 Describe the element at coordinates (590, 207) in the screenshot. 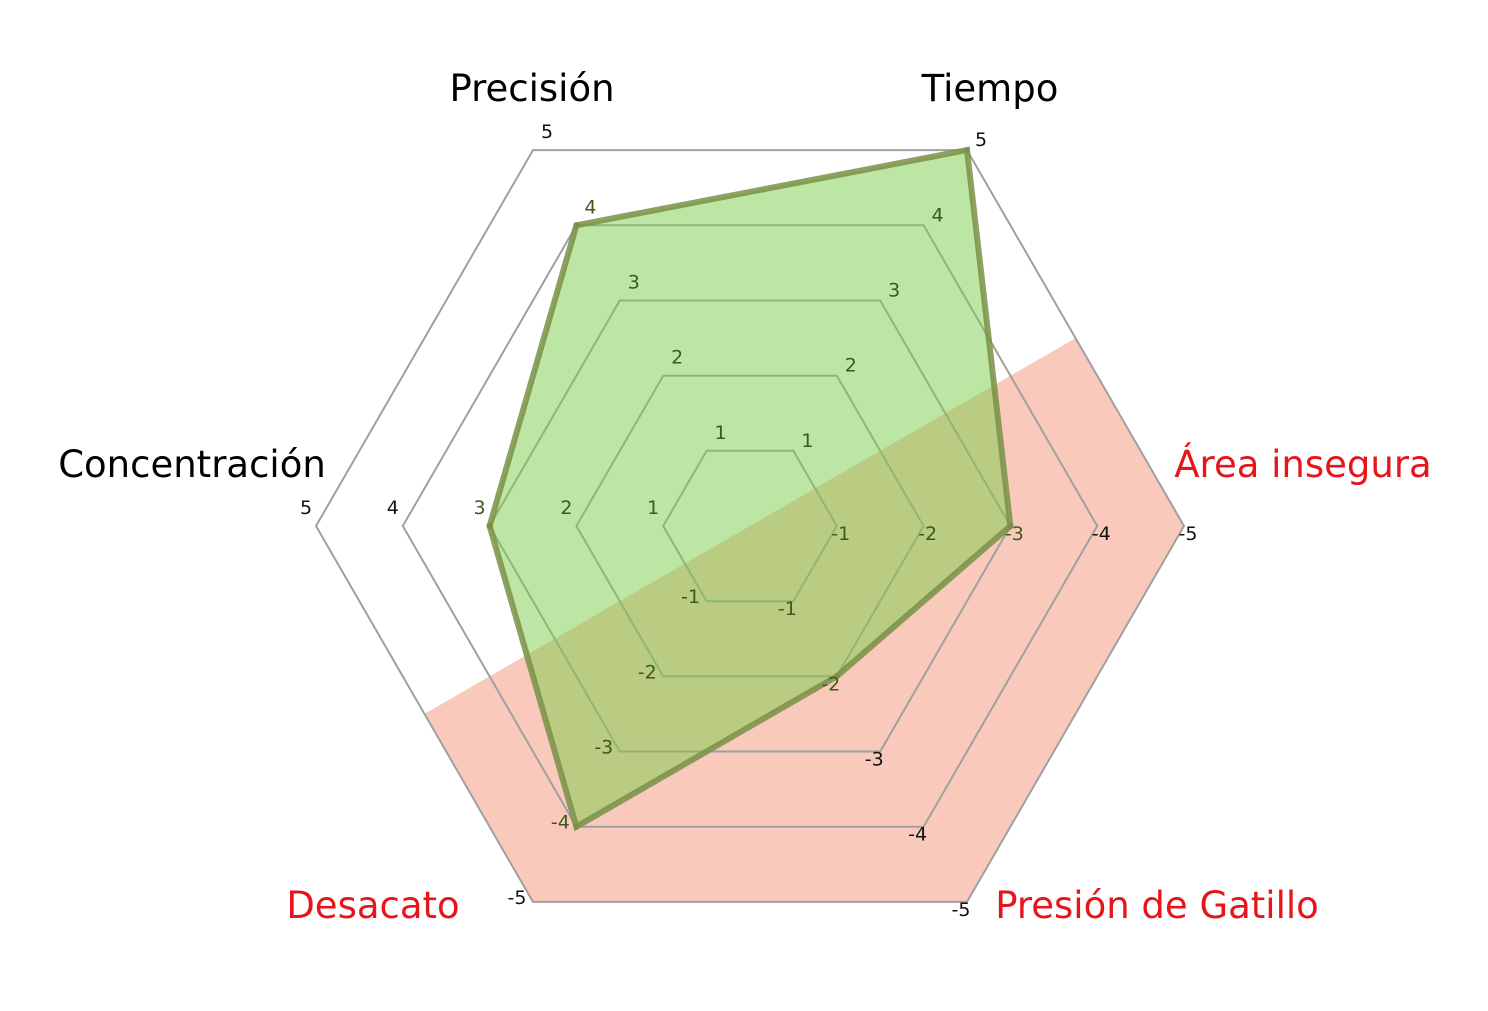

I see `tick-label-1-4: 4` at that location.